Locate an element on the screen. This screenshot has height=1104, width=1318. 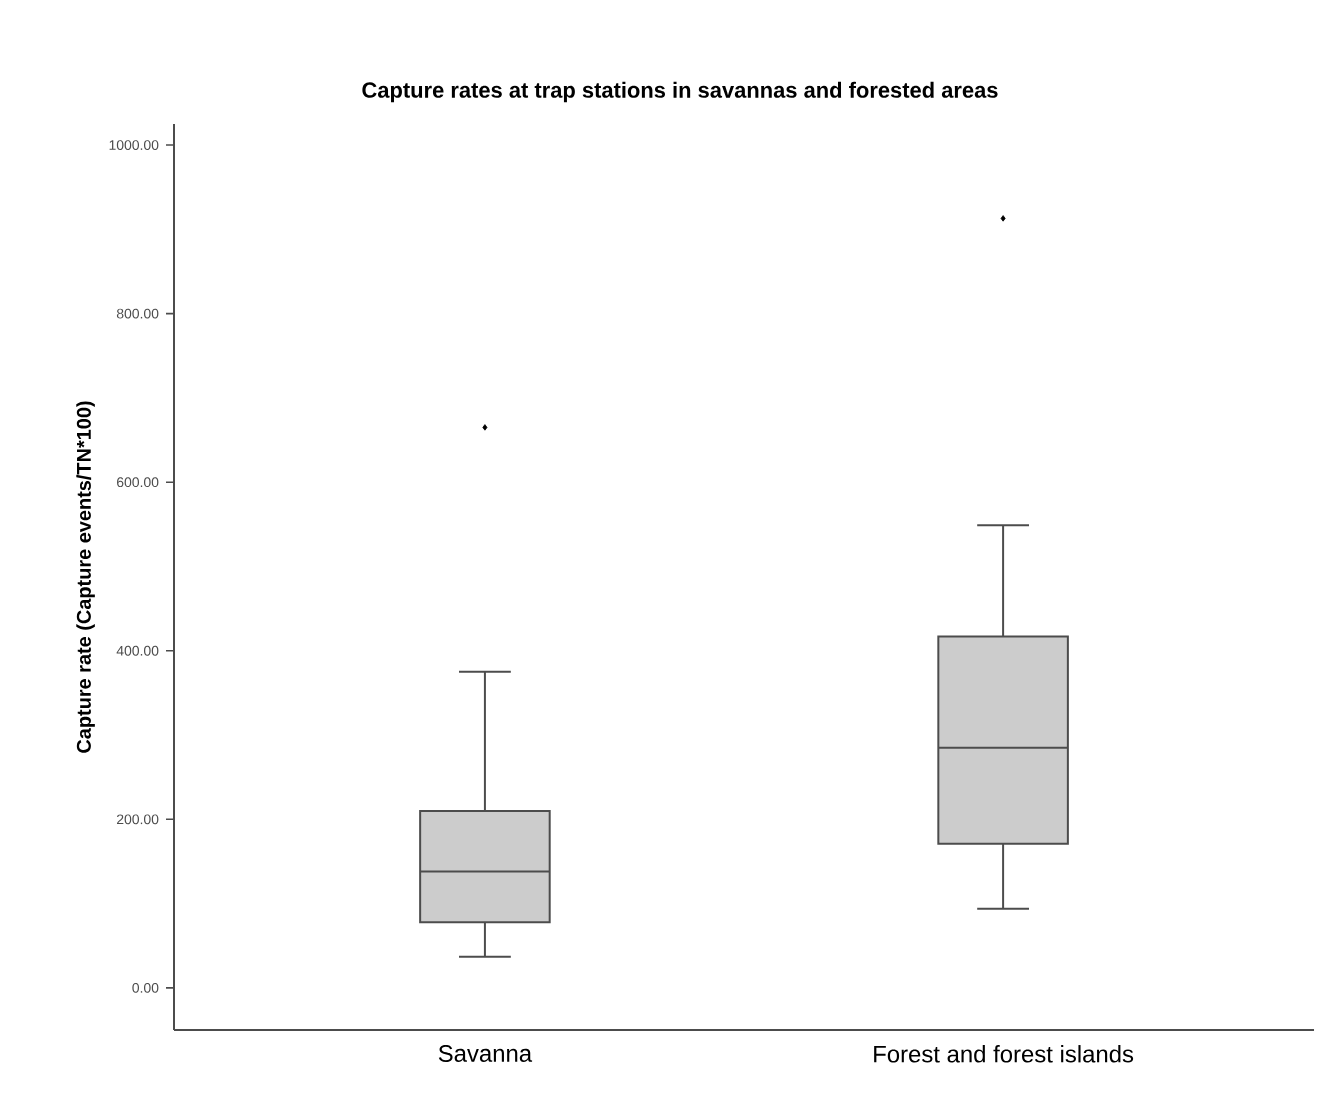
x-tick-label: Forest and forest islands is located at coordinates (1004, 1054).